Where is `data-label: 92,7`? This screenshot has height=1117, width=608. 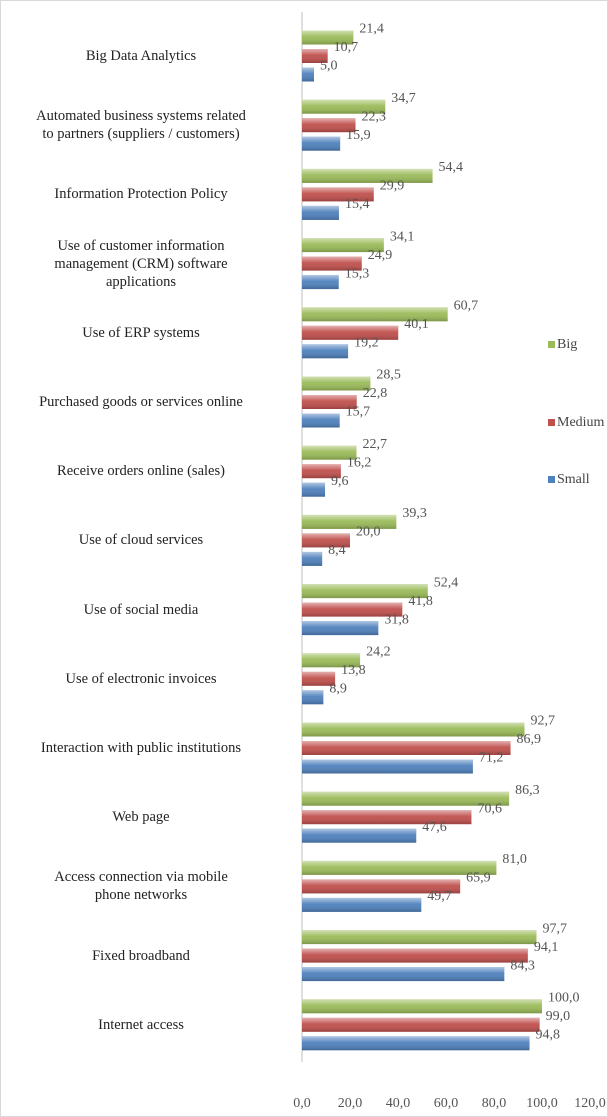
data-label: 92,7 is located at coordinates (542, 721).